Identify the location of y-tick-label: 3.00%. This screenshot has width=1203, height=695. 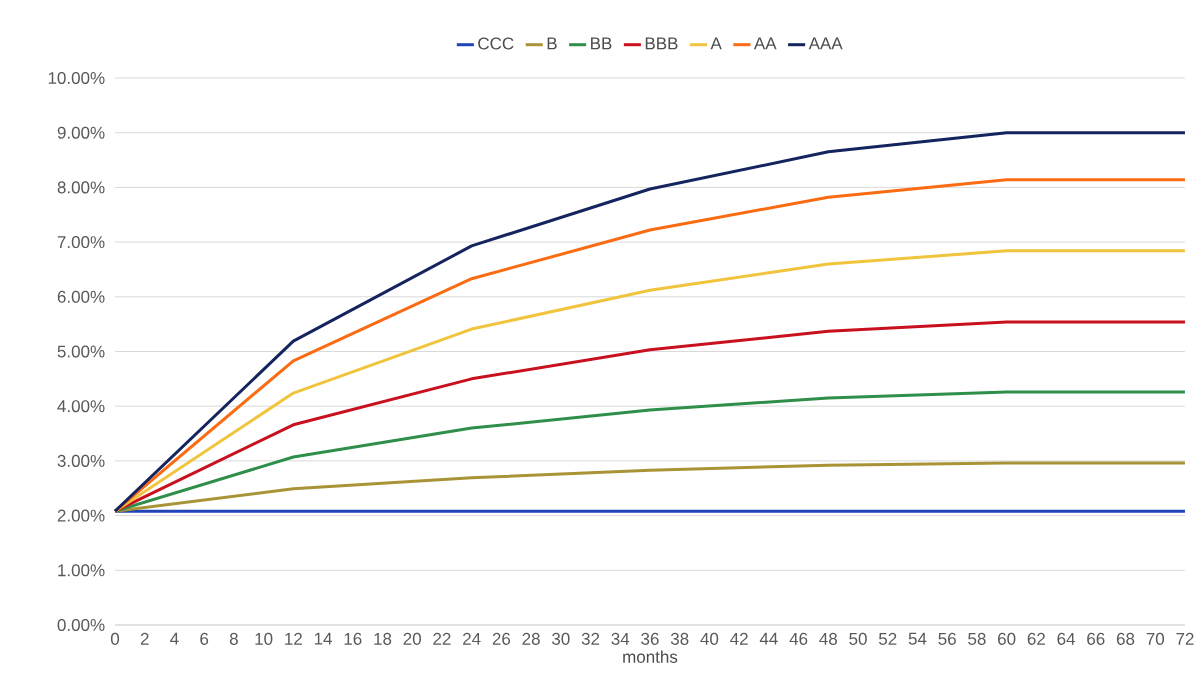
(81, 460).